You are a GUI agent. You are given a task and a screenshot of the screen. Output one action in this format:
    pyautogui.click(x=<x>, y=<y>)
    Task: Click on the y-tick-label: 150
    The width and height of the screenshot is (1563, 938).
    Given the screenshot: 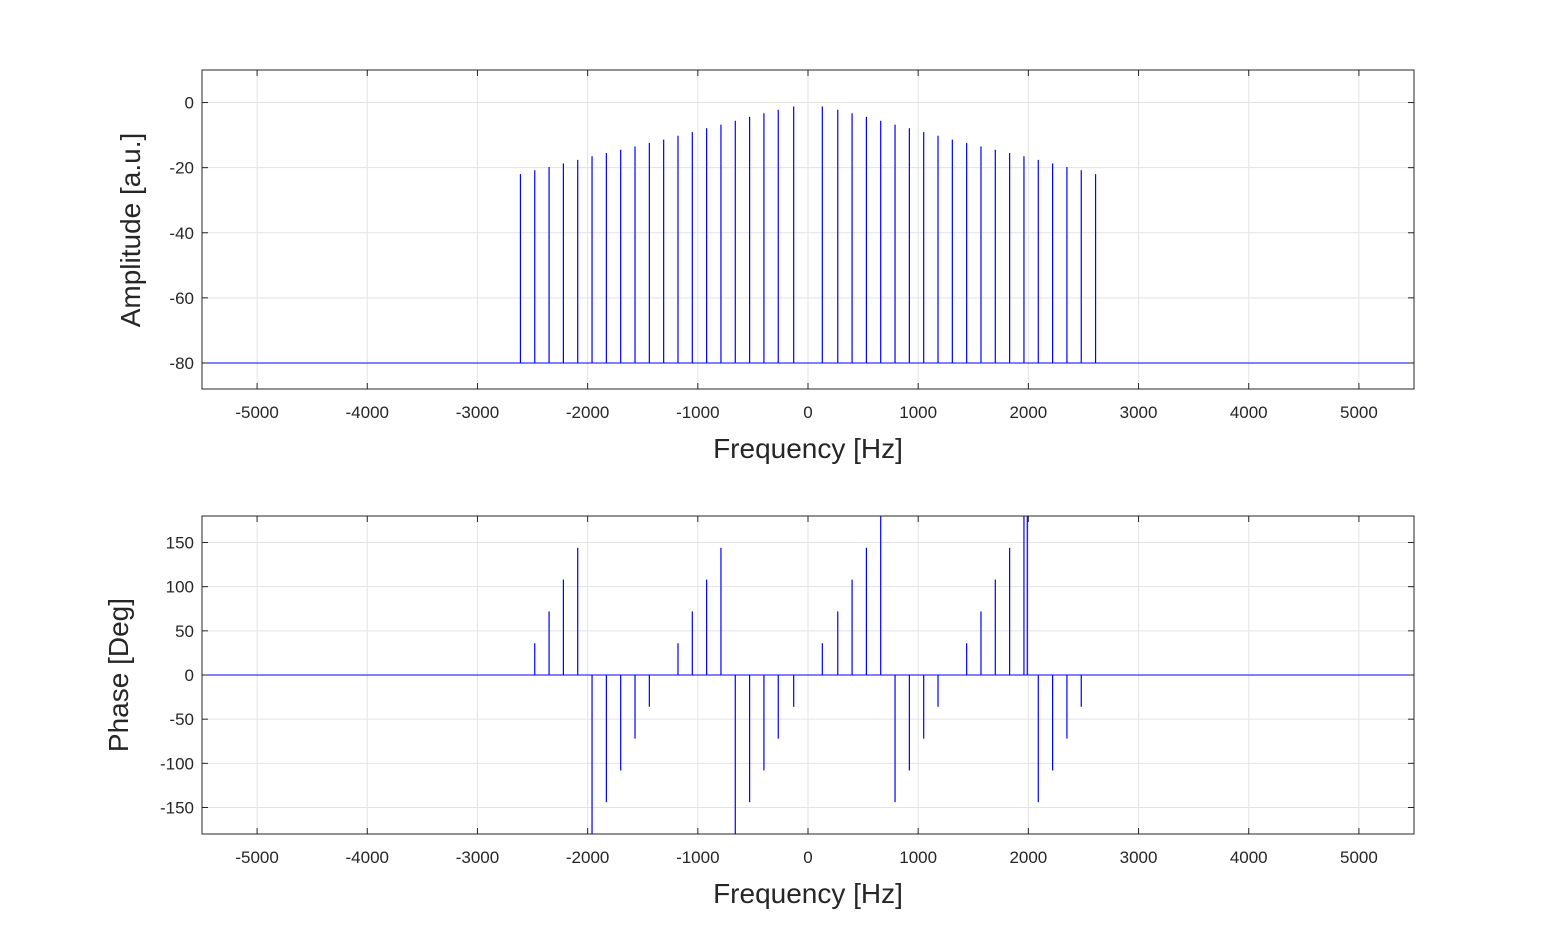 What is the action you would take?
    pyautogui.click(x=180, y=543)
    